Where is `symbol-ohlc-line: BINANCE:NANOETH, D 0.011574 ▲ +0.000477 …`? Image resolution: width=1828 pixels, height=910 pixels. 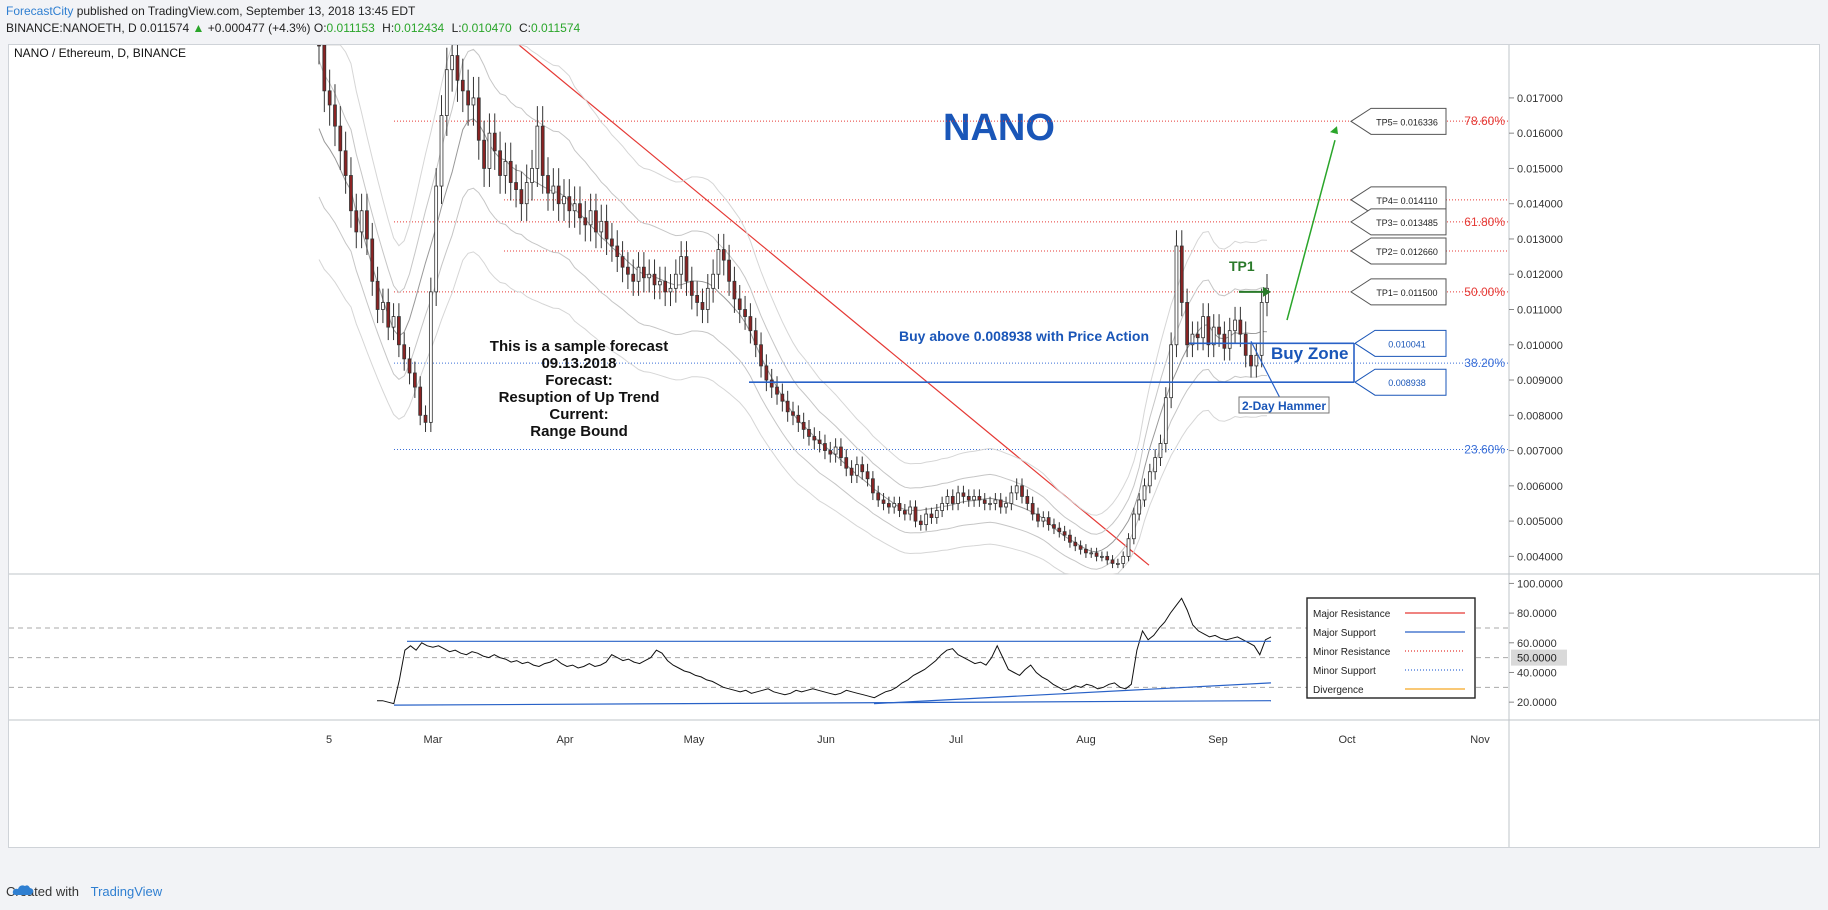 symbol-ohlc-line: BINANCE:NANOETH, D 0.011574 ▲ +0.000477 … is located at coordinates (295, 28).